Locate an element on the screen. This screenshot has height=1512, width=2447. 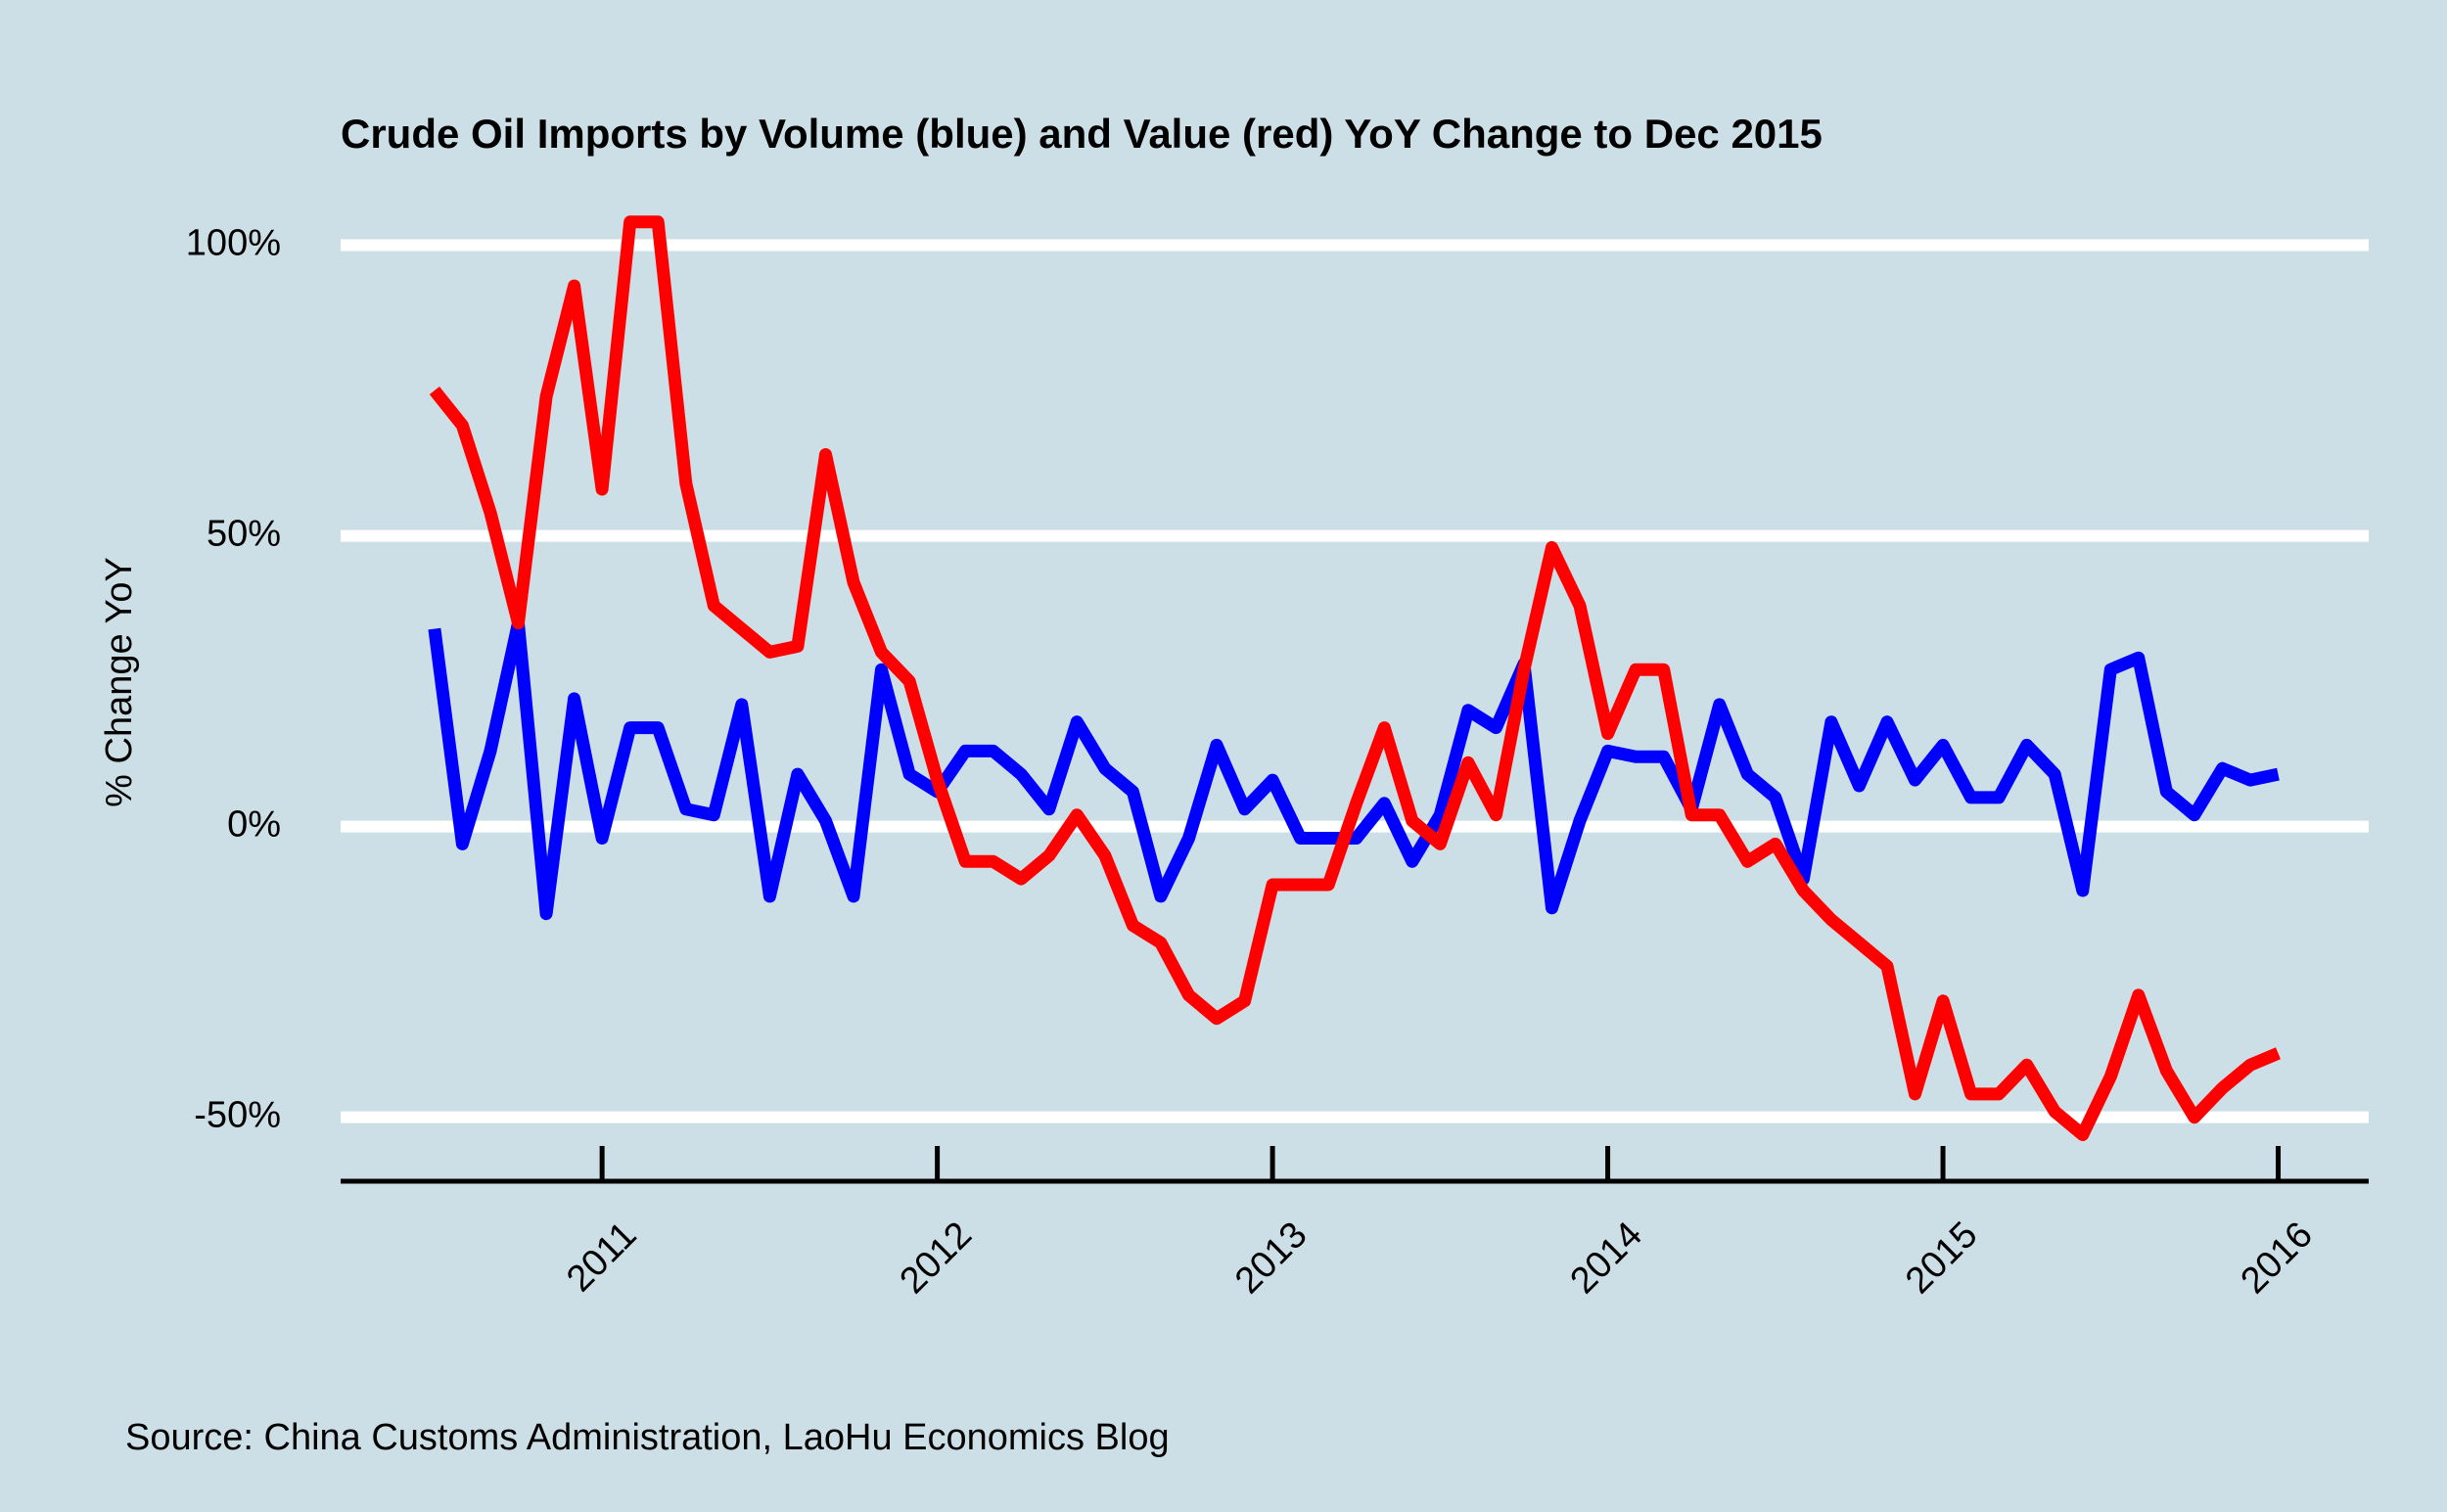
y-tick-label: 100% is located at coordinates (233, 243).